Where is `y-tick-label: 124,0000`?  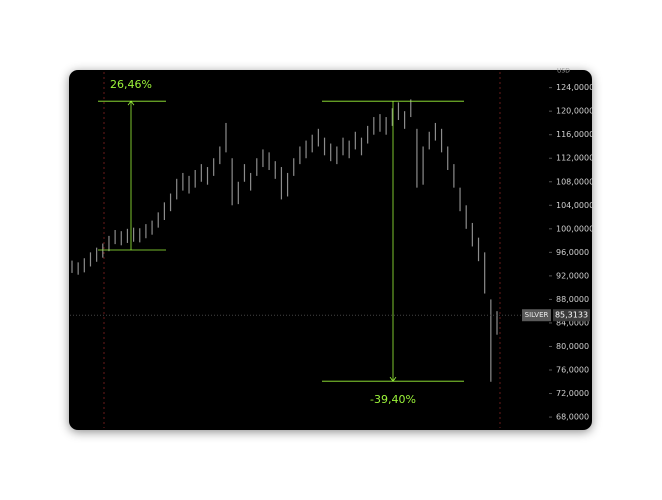
y-tick-label: 124,0000 is located at coordinates (575, 87).